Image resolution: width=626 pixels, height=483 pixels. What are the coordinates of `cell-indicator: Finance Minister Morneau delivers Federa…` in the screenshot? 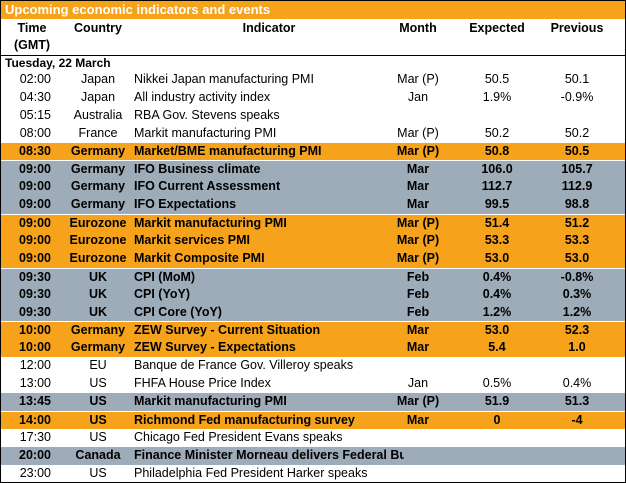 It's located at (269, 454).